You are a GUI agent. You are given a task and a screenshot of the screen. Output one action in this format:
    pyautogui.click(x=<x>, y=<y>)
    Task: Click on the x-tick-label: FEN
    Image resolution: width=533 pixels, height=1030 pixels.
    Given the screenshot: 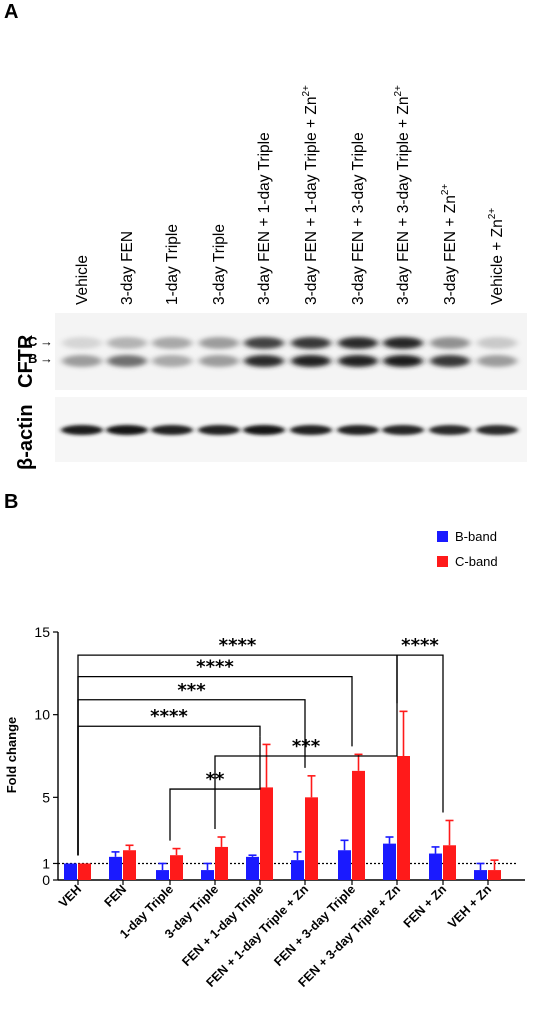 What is the action you would take?
    pyautogui.click(x=116, y=896)
    